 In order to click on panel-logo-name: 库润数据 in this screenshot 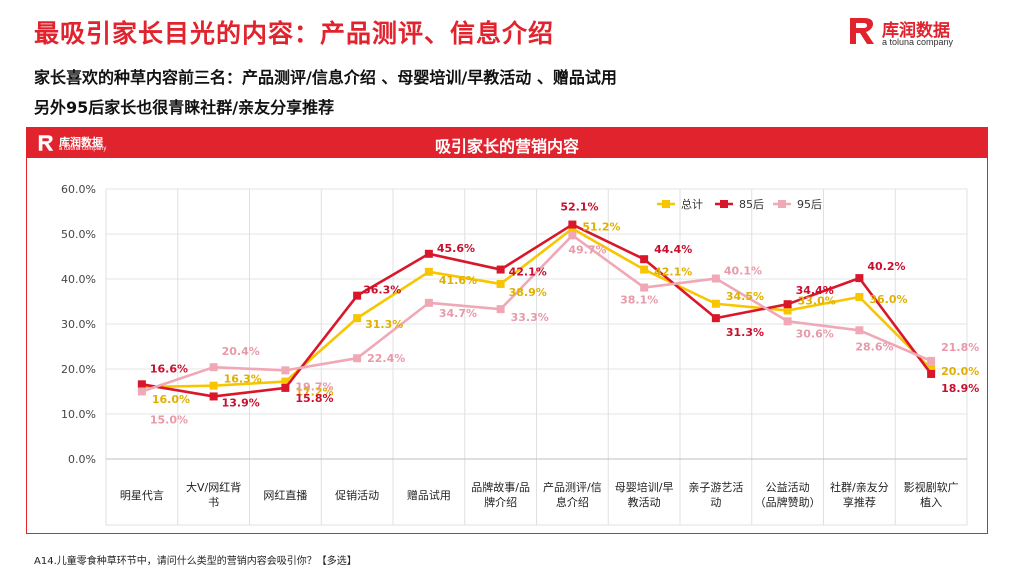, I will do `click(81, 142)`.